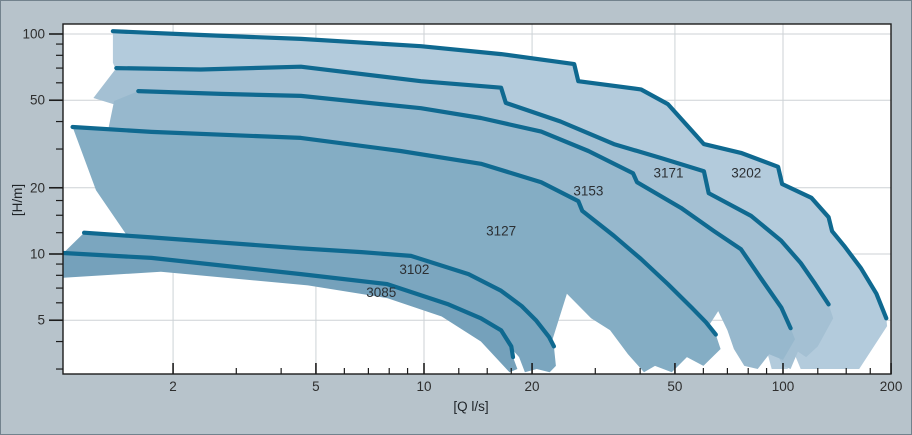 This screenshot has height=435, width=912. What do you see at coordinates (37, 100) in the screenshot?
I see `y-tick-label-50: 50` at bounding box center [37, 100].